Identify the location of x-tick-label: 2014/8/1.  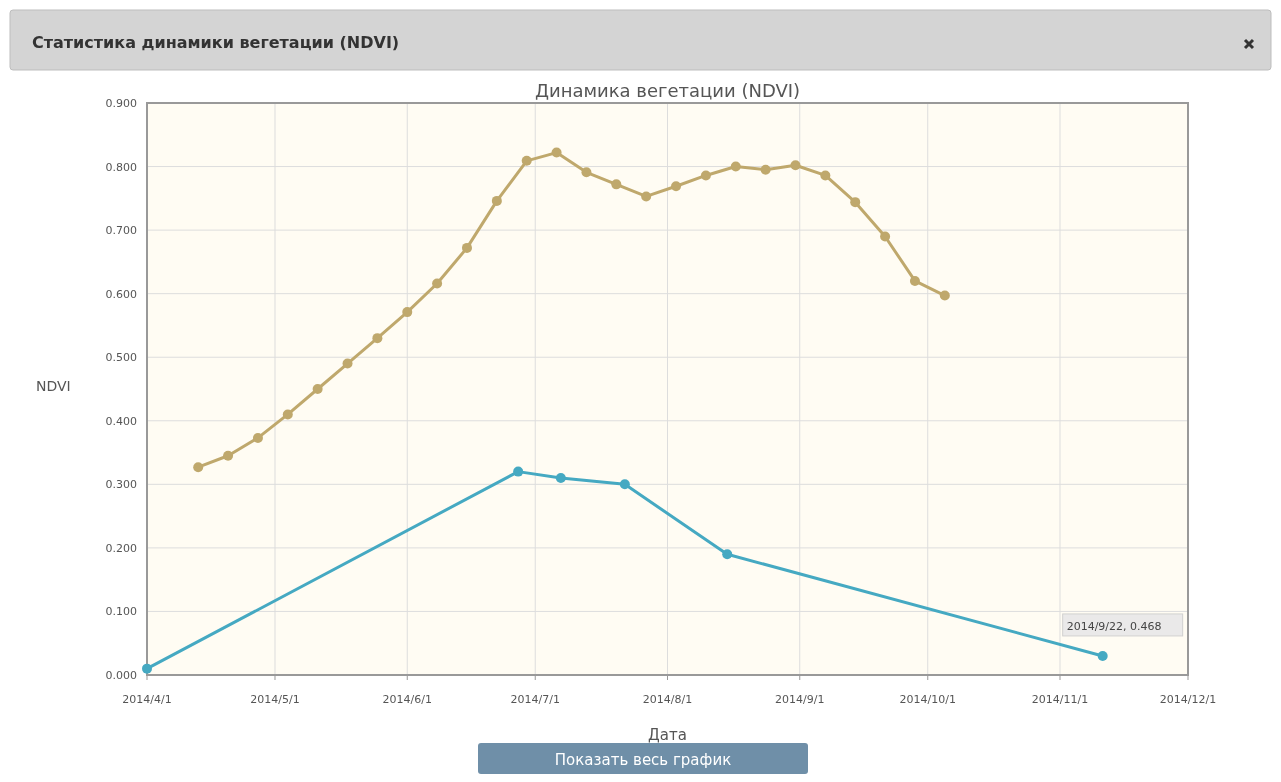
(667, 699).